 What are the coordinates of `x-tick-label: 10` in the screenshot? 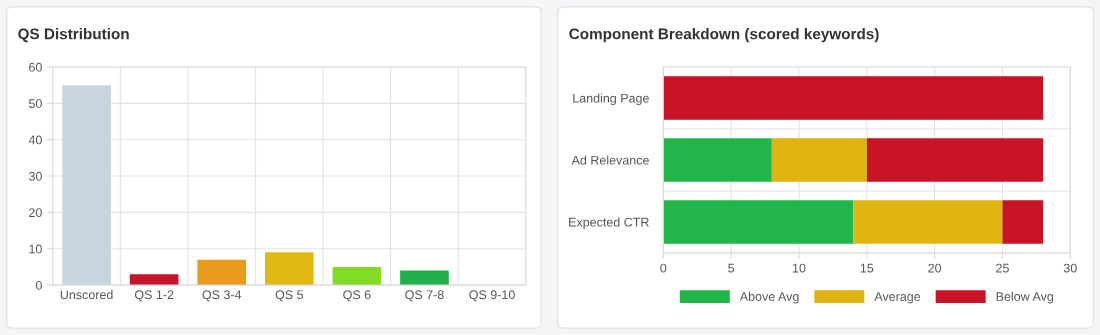 It's located at (799, 268).